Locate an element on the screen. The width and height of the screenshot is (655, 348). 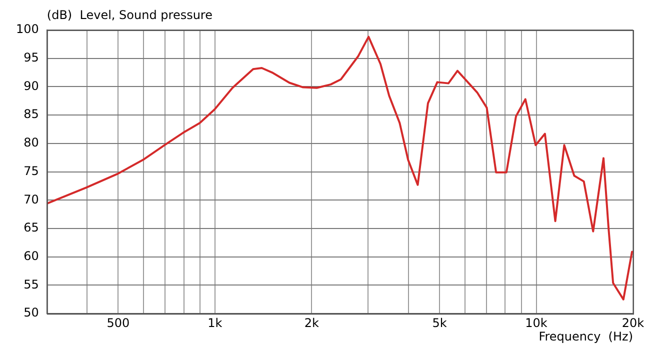
y-tick-label: 85 is located at coordinates (31, 114).